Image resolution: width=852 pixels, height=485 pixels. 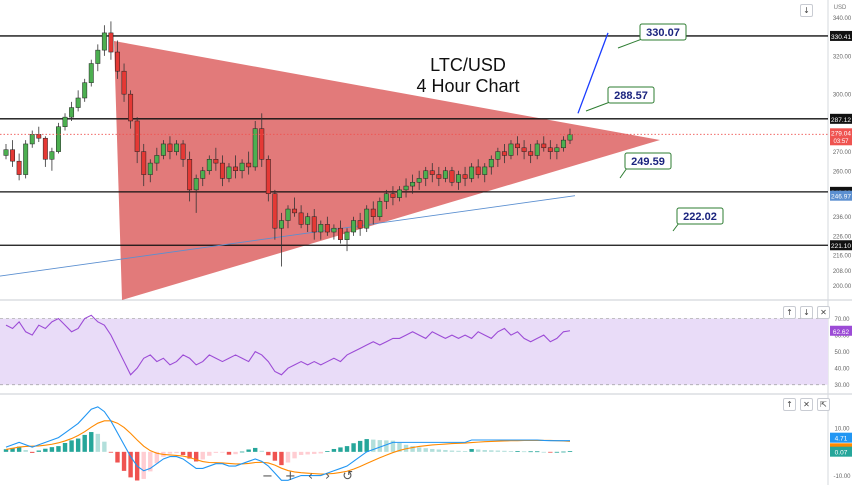 What do you see at coordinates (841, 439) in the screenshot?
I see `macd-value-label: 4.71` at bounding box center [841, 439].